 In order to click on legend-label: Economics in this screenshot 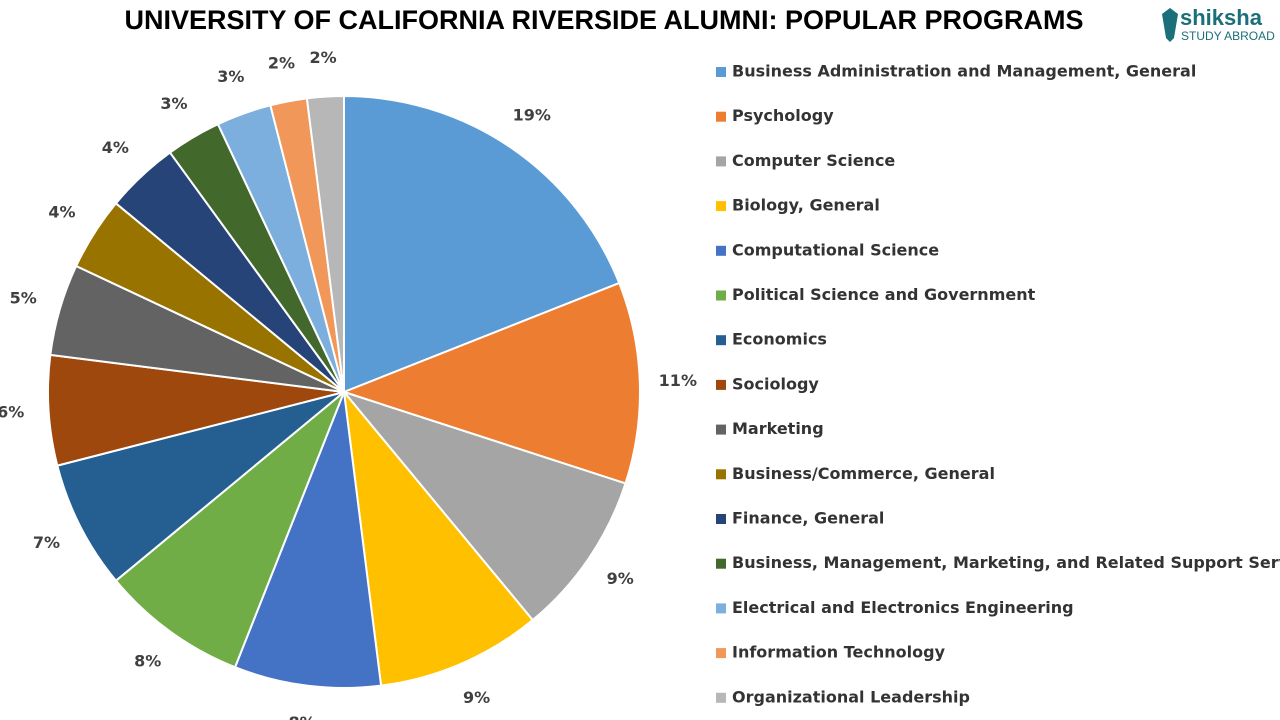, I will do `click(779, 339)`.